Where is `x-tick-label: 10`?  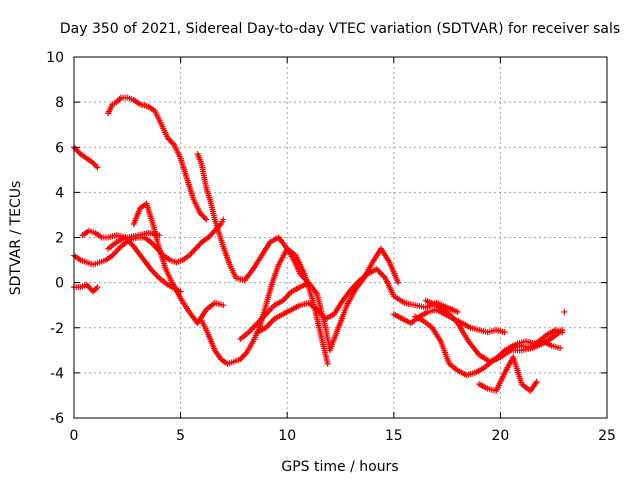
x-tick-label: 10 is located at coordinates (287, 436).